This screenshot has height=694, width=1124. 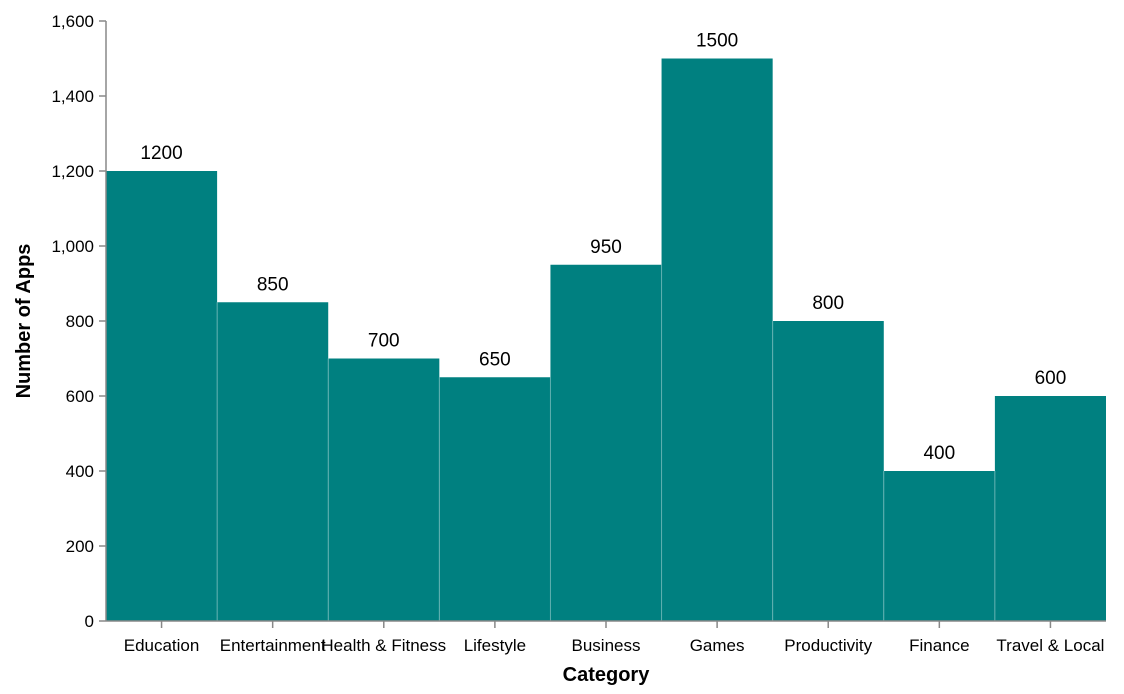 I want to click on x-tick-label: Lifestyle, so click(x=495, y=645).